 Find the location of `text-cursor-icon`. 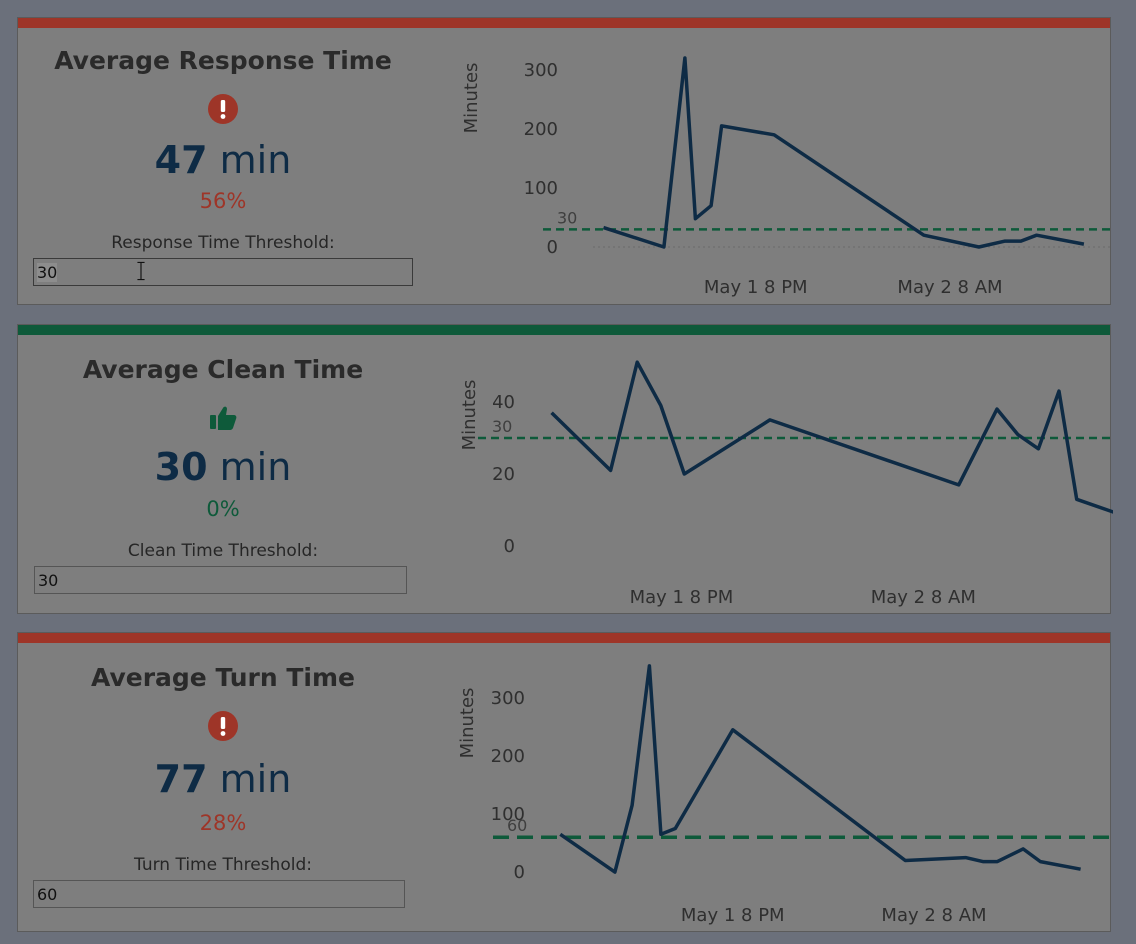

text-cursor-icon is located at coordinates (141, 271).